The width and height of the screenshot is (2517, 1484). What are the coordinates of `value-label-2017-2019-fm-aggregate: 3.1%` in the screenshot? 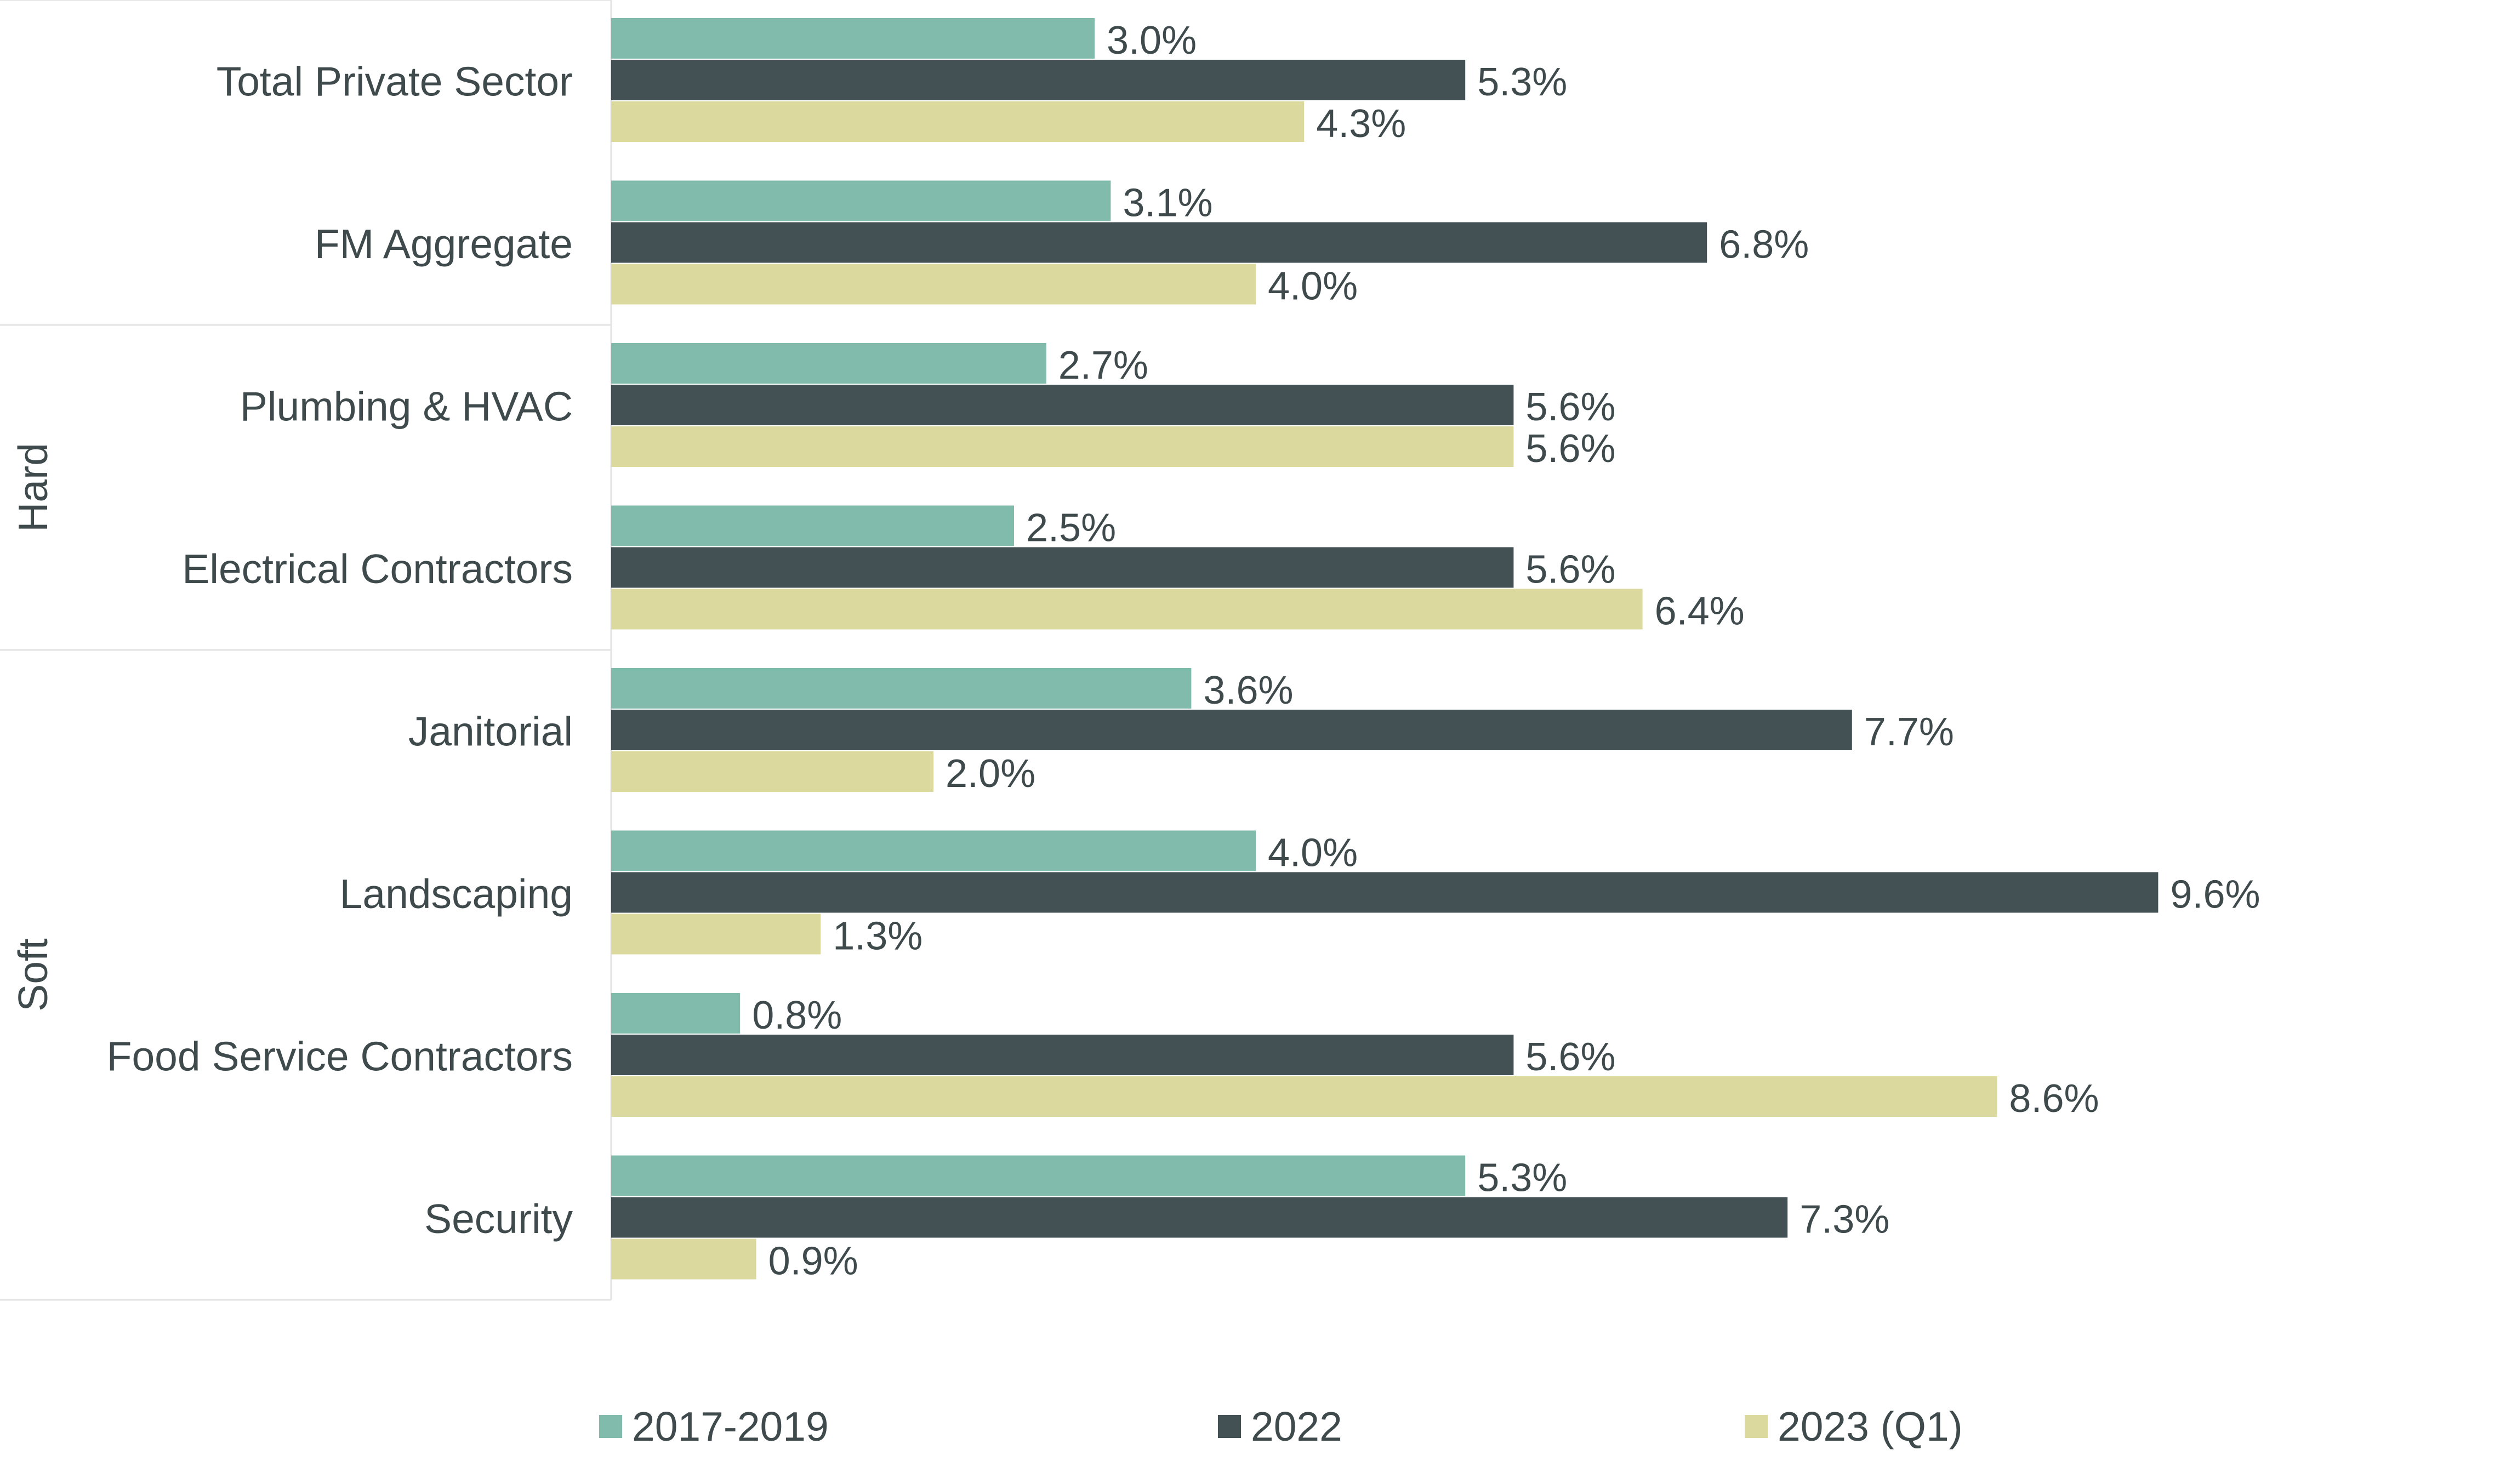 It's located at (1167, 203).